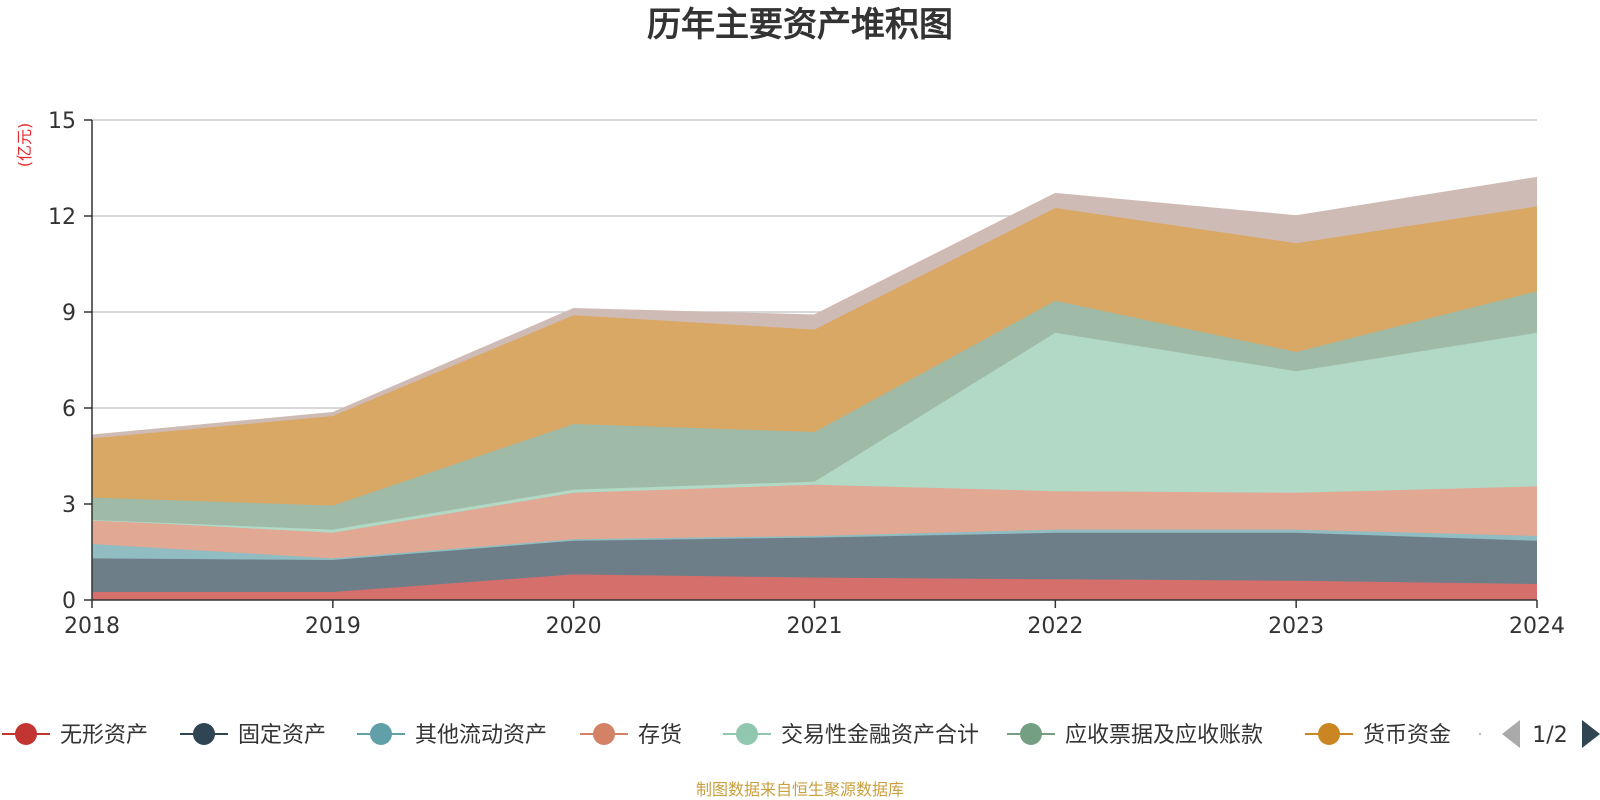 This screenshot has height=800, width=1600. What do you see at coordinates (69, 505) in the screenshot?
I see `y-tick-label: 3` at bounding box center [69, 505].